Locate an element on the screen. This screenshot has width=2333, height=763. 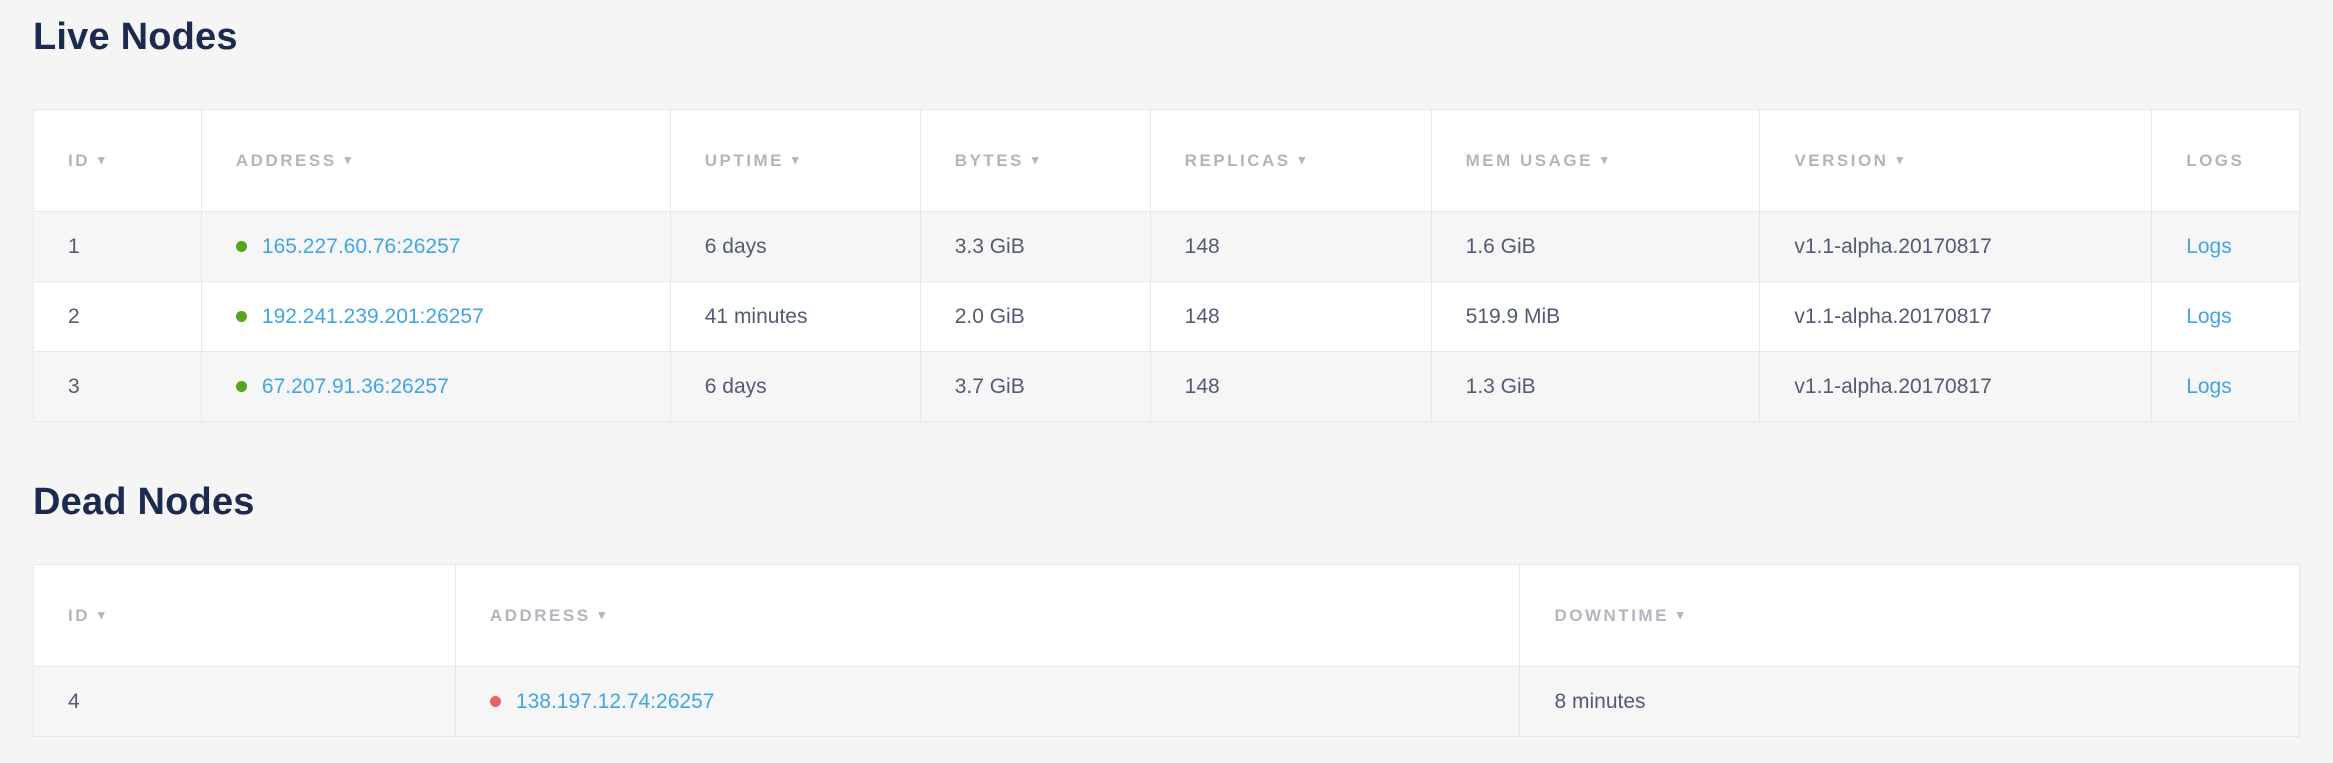
column-header-replicas: REPLICAS ▾ is located at coordinates (1290, 160).